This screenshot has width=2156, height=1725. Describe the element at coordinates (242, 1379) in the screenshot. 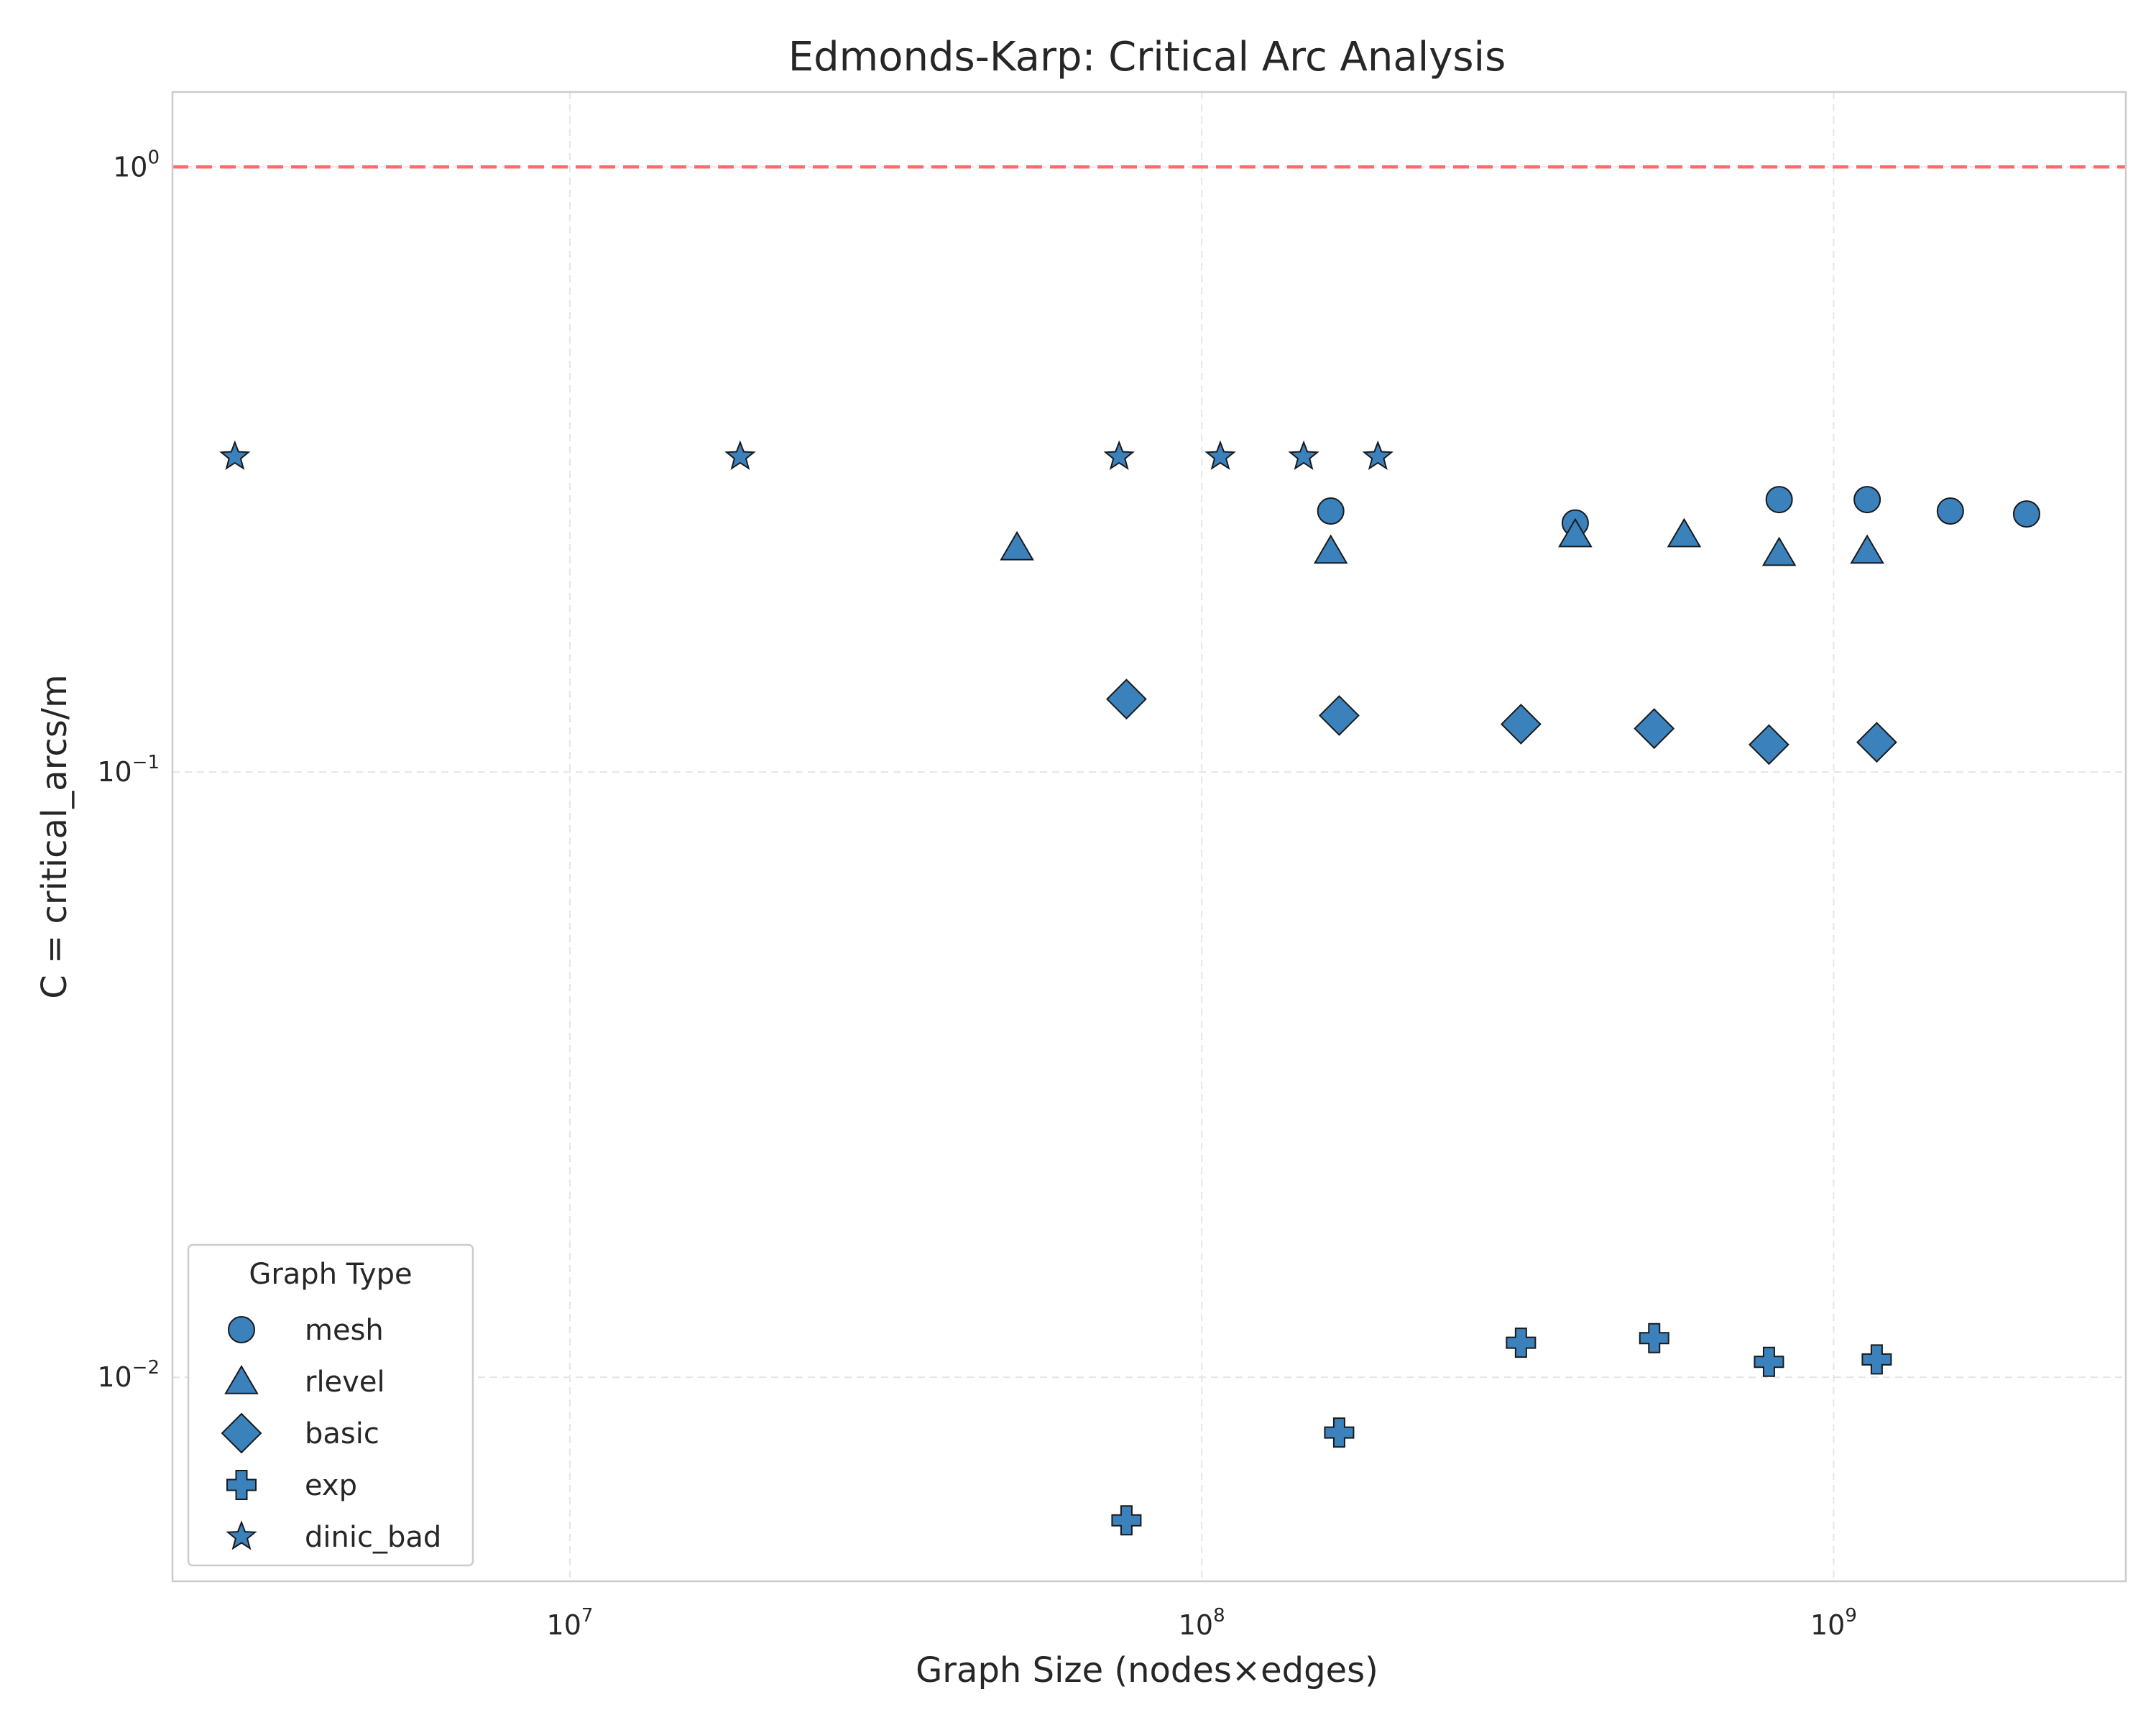

I see `legend-marker-rlevel` at that location.